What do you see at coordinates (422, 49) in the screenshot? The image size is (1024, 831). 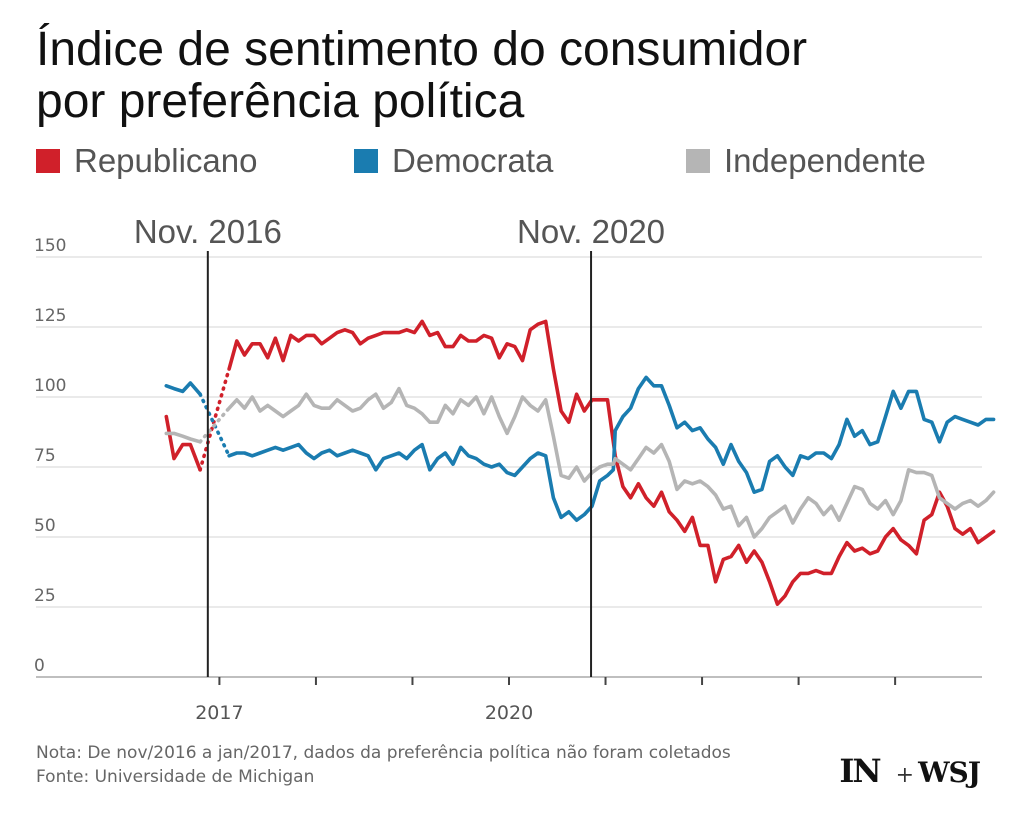 I see `chart-title-line-1: Índice de sentimento do consumidor` at bounding box center [422, 49].